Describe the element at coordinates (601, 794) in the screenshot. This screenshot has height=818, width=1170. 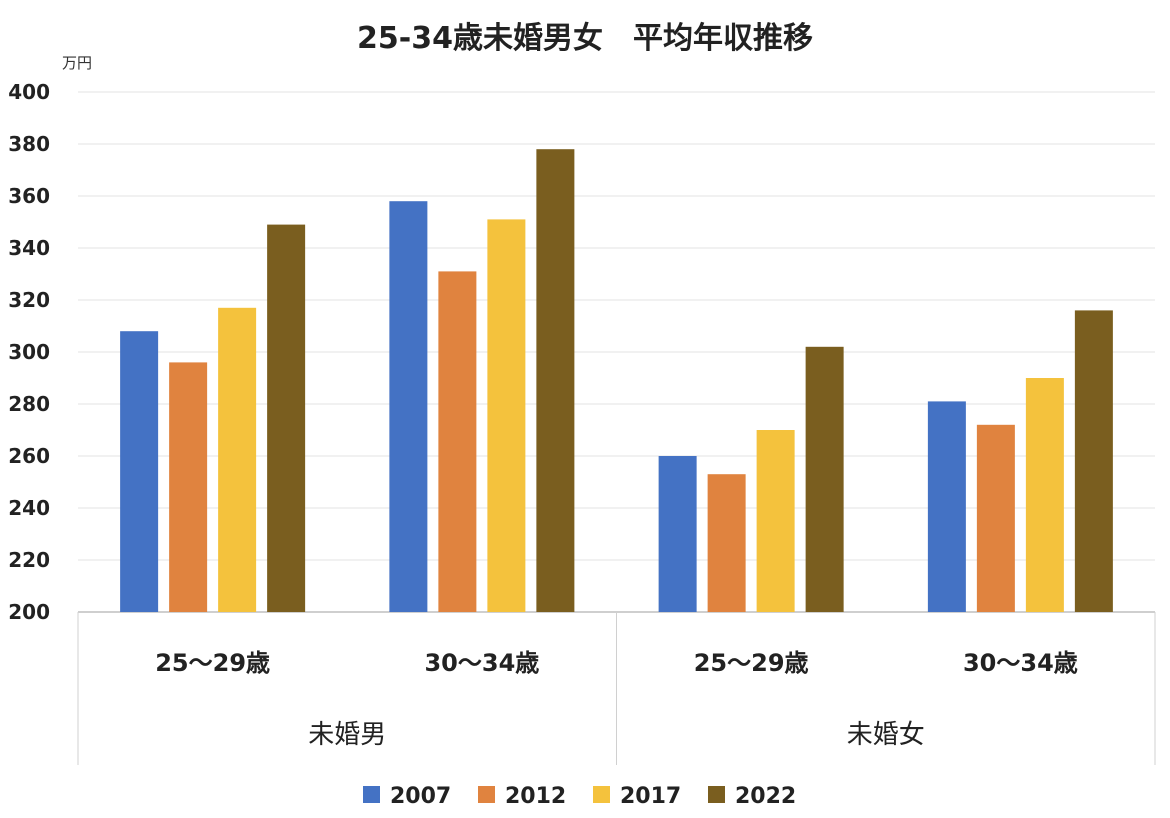
I see `legend-swatch-2017` at that location.